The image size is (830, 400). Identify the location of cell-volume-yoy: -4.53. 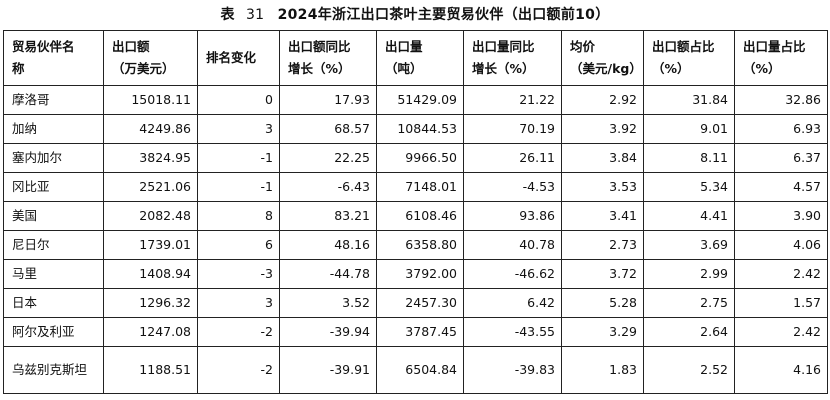
(512, 187).